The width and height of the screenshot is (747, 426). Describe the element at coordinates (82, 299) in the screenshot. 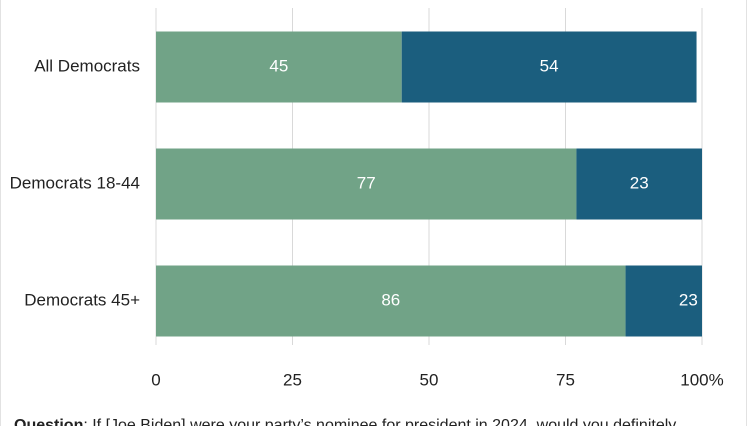

I see `category-label: Democrats 45+` at that location.